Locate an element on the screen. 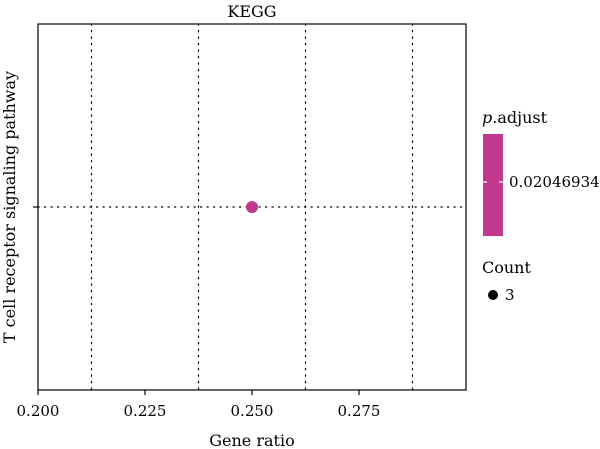  x-tick-label: 0.250 is located at coordinates (252, 411).